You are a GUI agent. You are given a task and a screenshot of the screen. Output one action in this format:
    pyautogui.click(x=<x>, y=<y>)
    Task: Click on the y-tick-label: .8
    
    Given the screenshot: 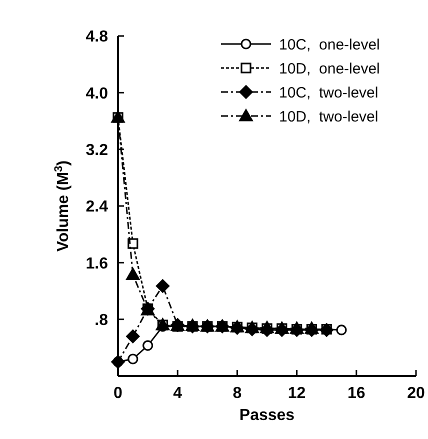 What is the action you would take?
    pyautogui.click(x=101, y=320)
    